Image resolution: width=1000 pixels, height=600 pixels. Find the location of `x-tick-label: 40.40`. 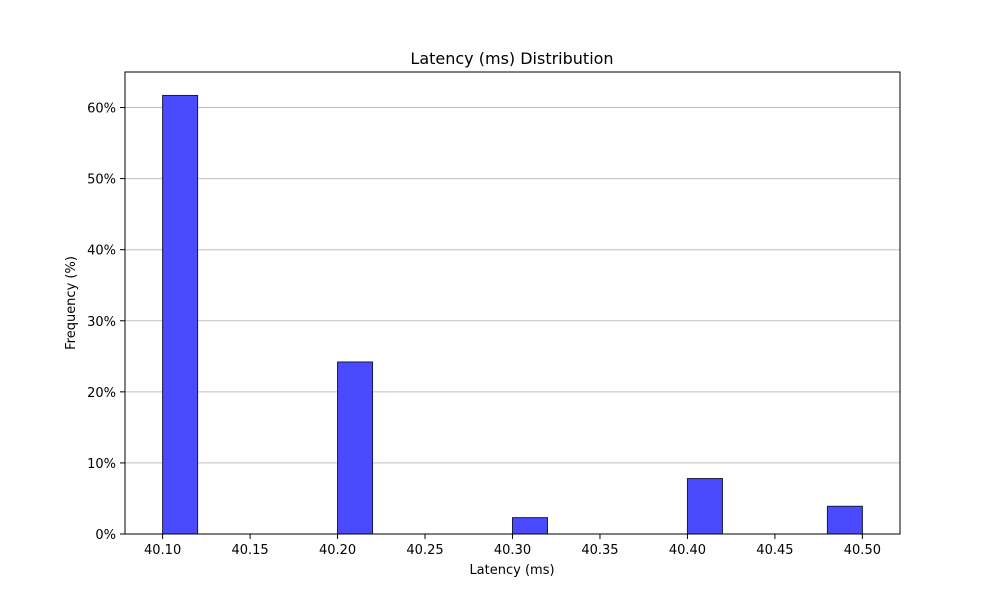

x-tick-label: 40.40 is located at coordinates (687, 550).